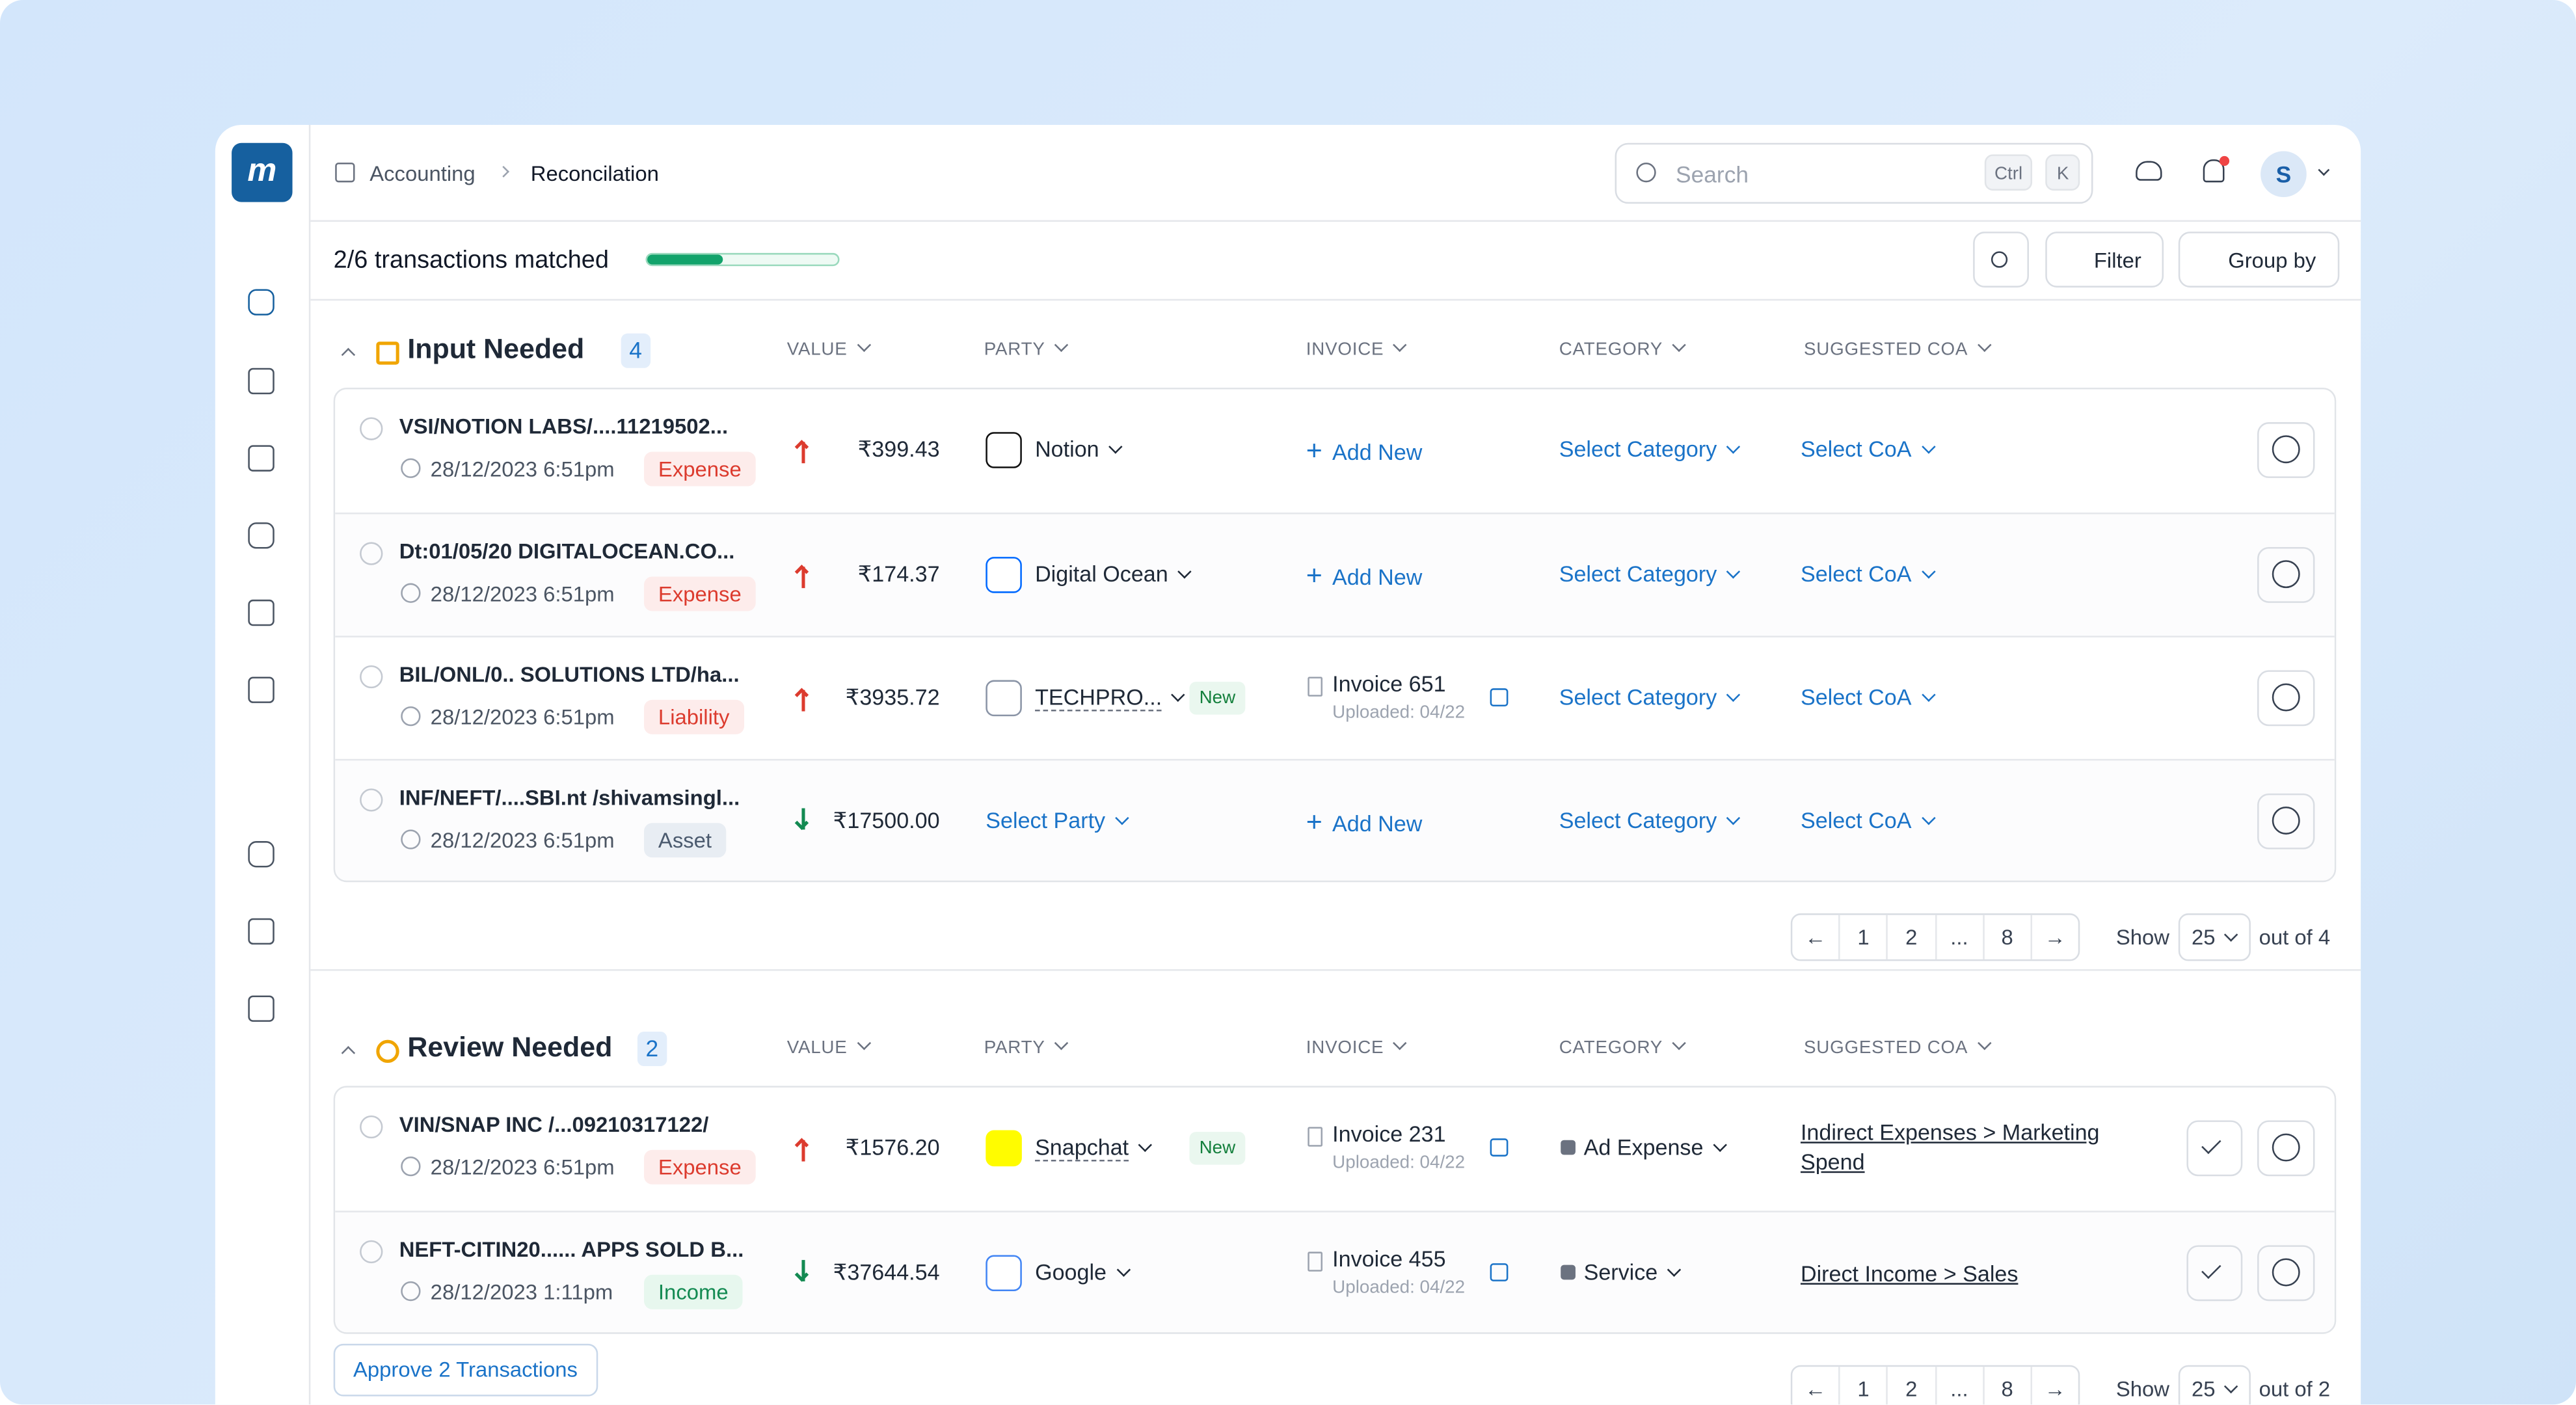  Describe the element at coordinates (2284, 174) in the screenshot. I see `avatar: S` at that location.